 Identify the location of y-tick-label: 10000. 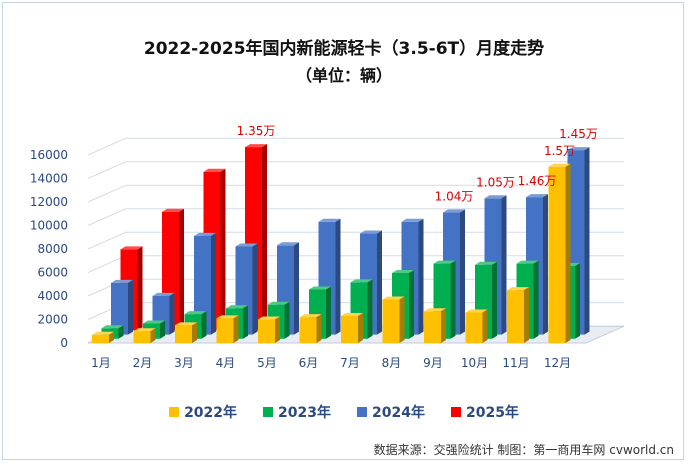
(49, 226).